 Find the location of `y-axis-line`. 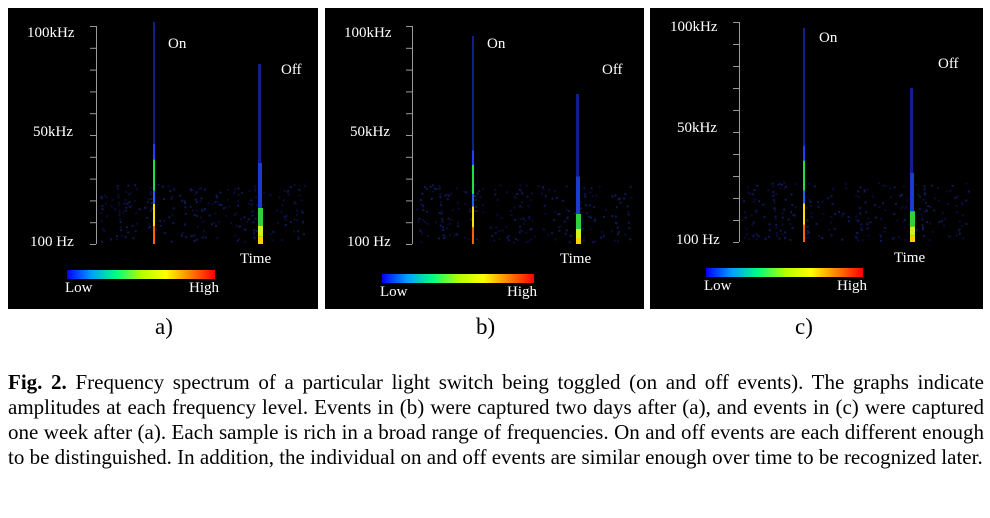

y-axis-line is located at coordinates (412, 135).